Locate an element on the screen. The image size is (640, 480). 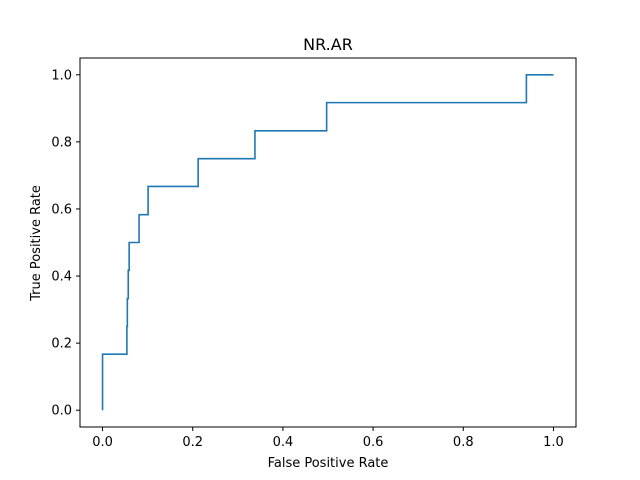
x-tick-label: 0.8 is located at coordinates (463, 442).